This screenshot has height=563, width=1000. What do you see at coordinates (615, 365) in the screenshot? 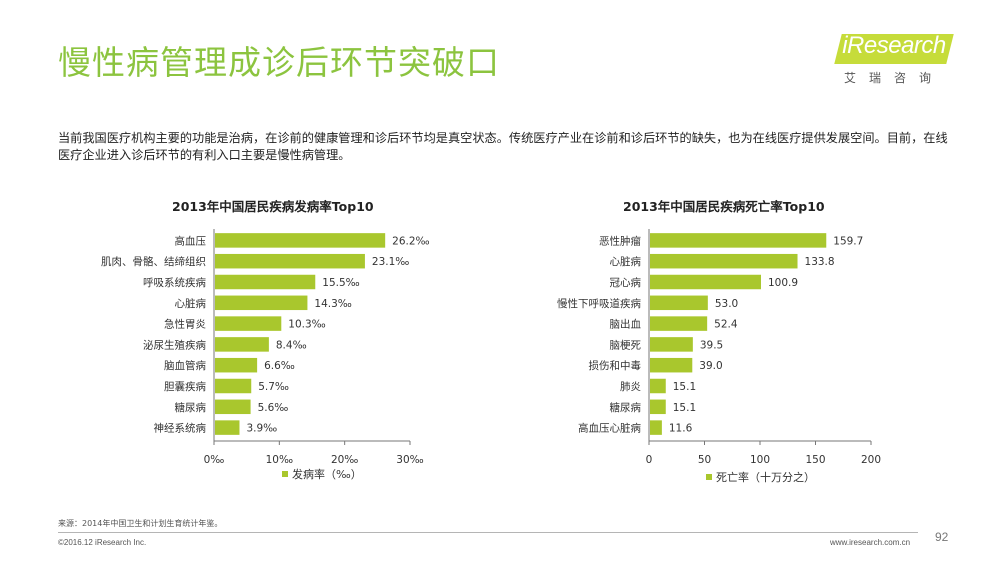
I see `category-label: 损伤和中毒` at bounding box center [615, 365].